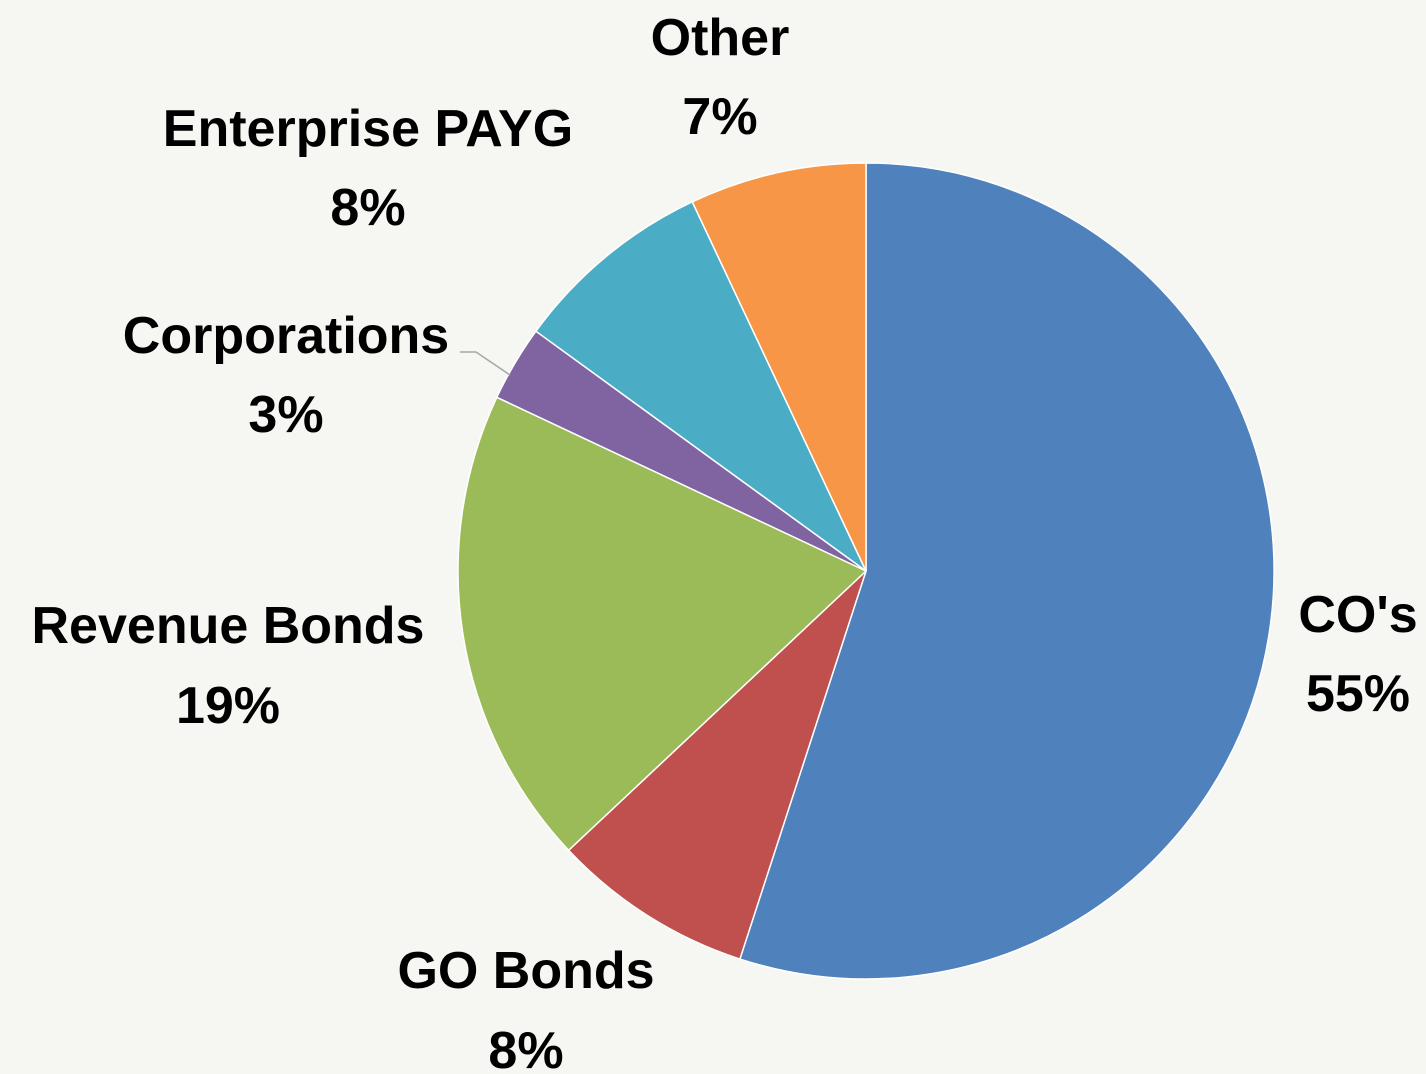  Describe the element at coordinates (779, 367) in the screenshot. I see `pie-slice-other` at that location.